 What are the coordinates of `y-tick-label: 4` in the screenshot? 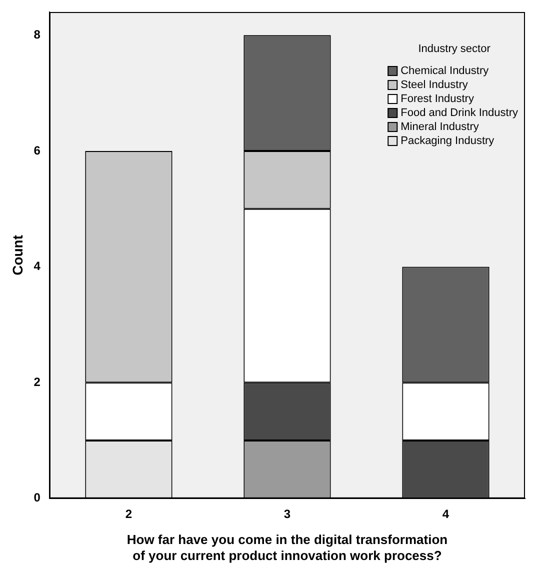 It's located at (37, 266).